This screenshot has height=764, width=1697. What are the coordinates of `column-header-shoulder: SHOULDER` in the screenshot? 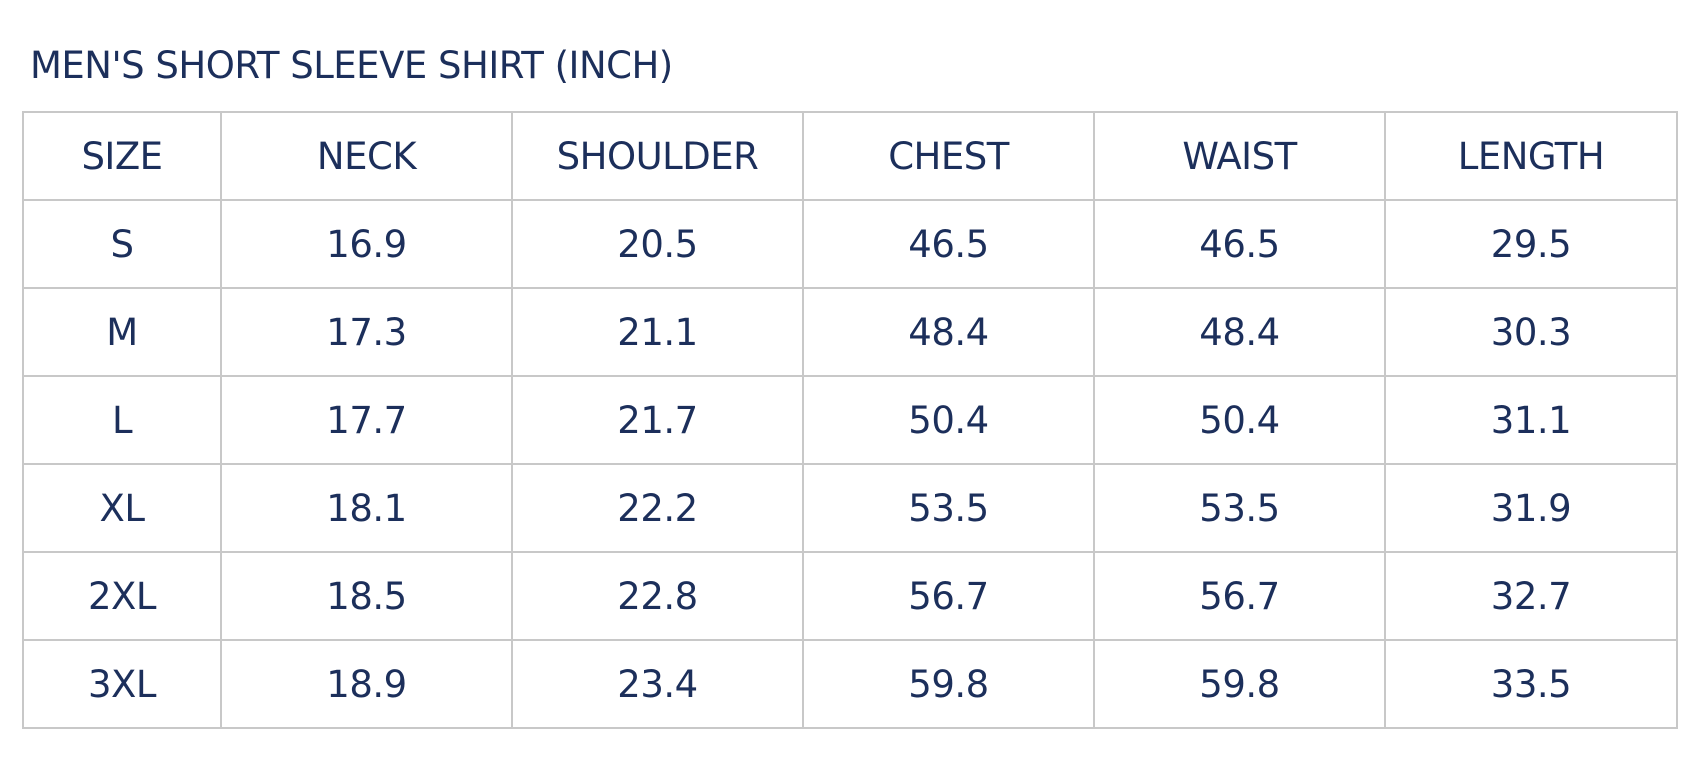 It's located at (657, 156).